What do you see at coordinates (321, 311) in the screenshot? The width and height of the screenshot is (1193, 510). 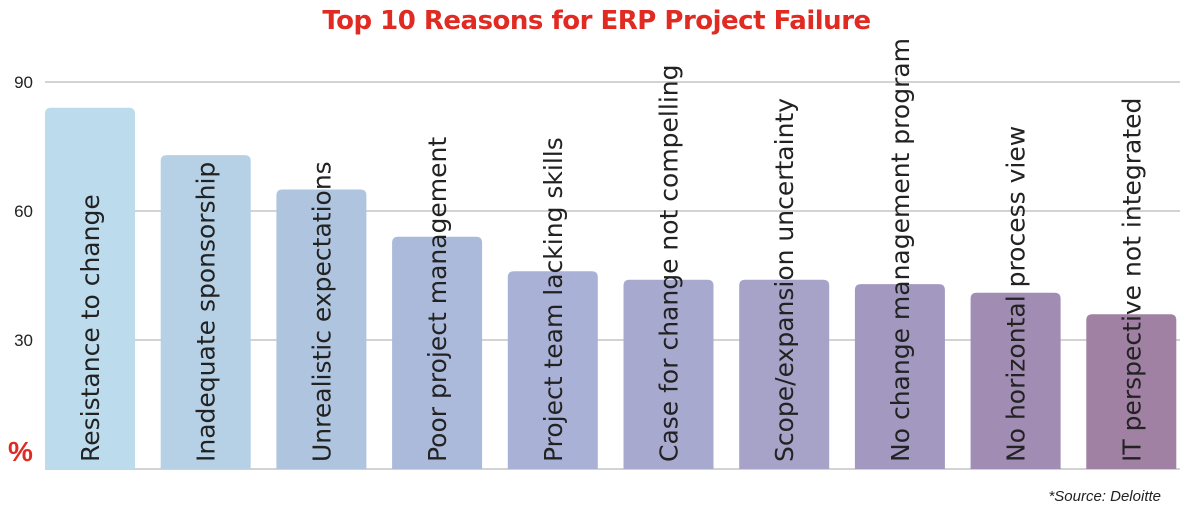 I see `bar-category-label: Unrealistic expectations` at bounding box center [321, 311].